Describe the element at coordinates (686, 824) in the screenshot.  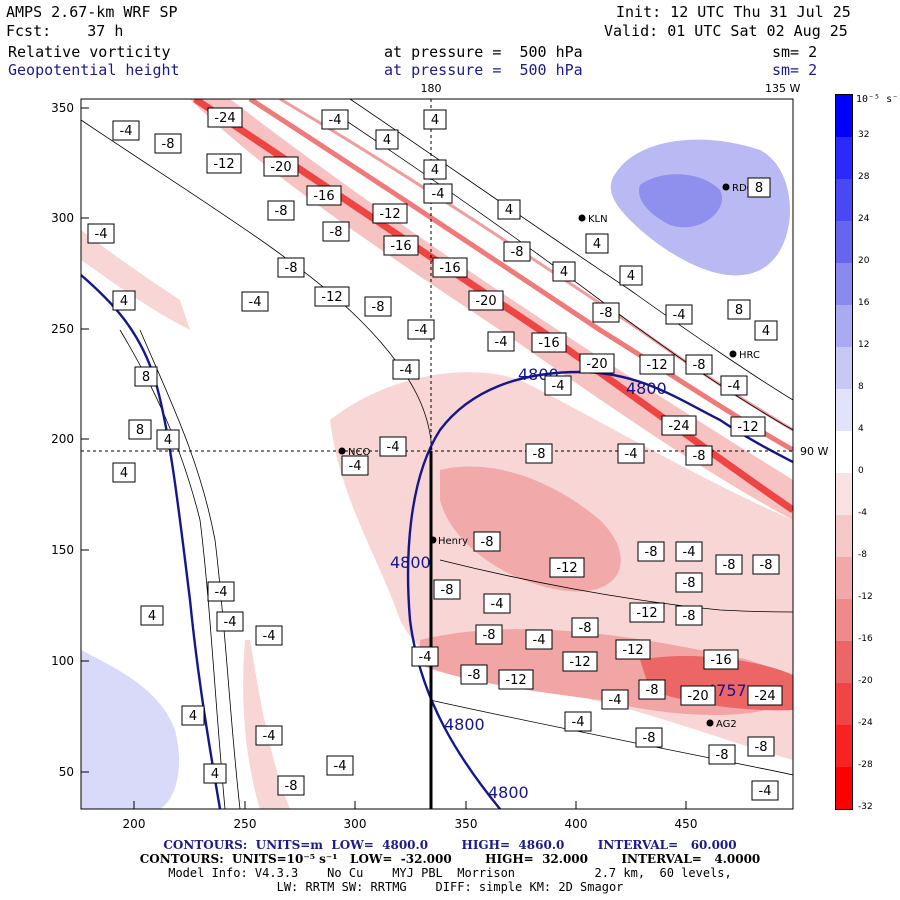
I see `x-tick: 450` at that location.